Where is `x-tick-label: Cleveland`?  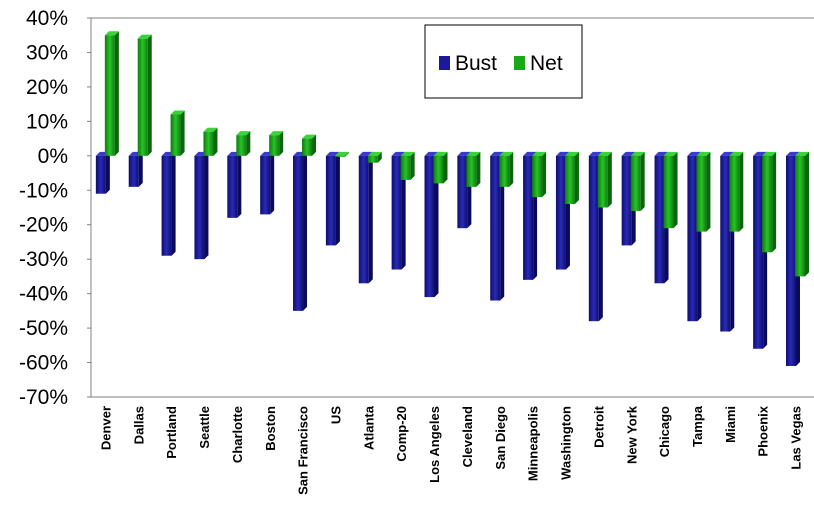 x-tick-label: Cleveland is located at coordinates (467, 436).